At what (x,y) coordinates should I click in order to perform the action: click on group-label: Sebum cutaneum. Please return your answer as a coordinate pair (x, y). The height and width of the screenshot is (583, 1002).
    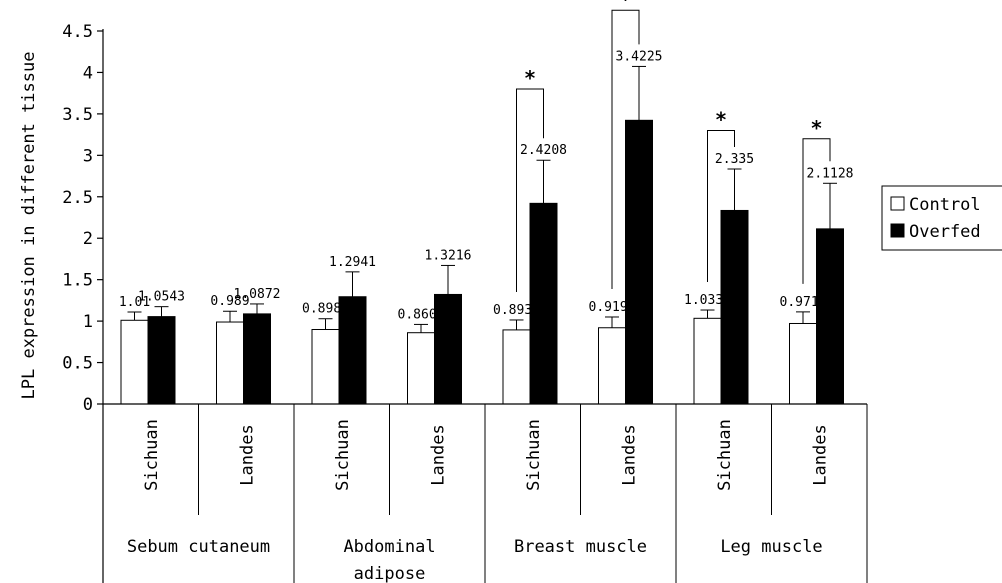
    Looking at the image, I should click on (198, 547).